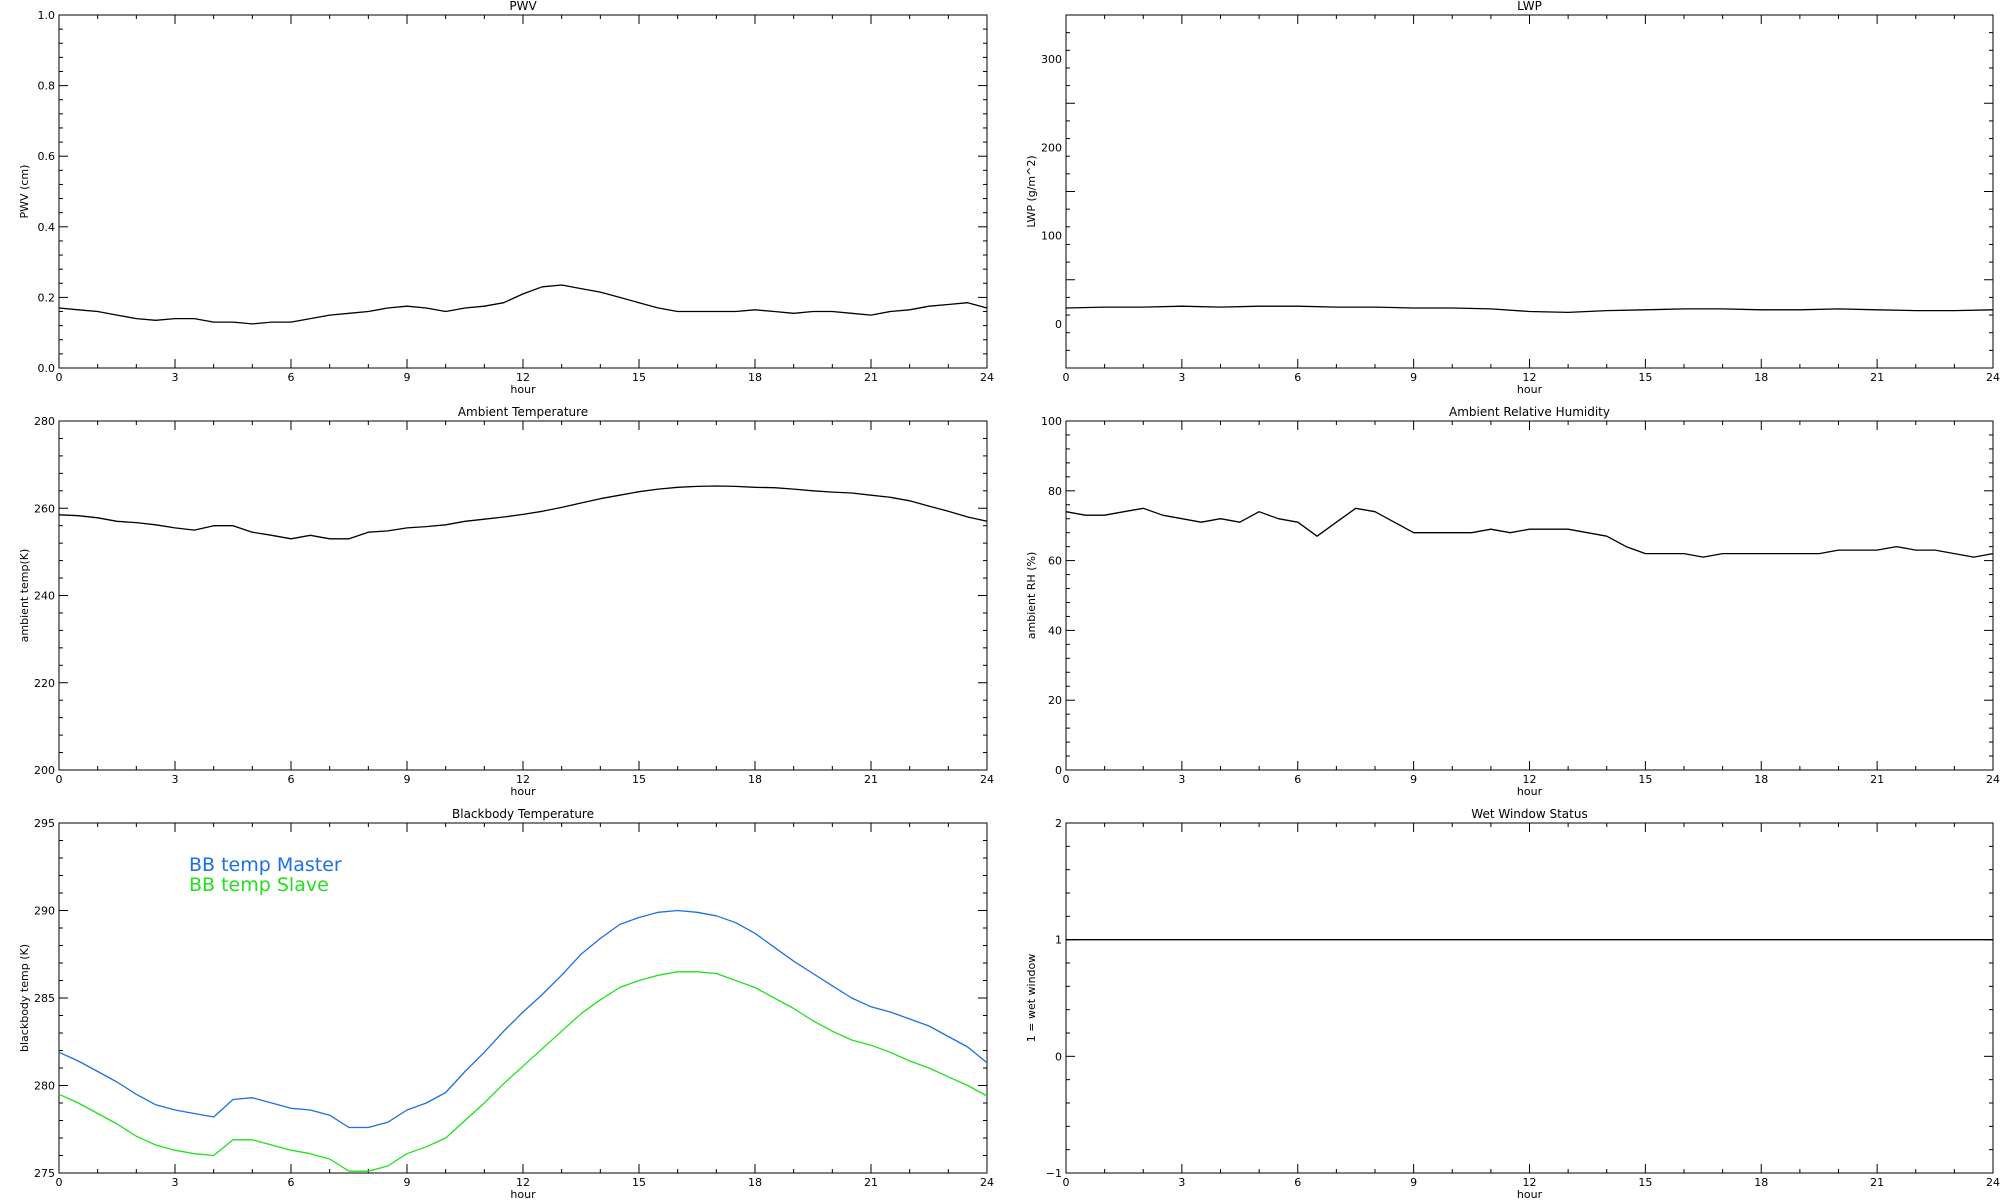 The image size is (2000, 1200). What do you see at coordinates (1055, 491) in the screenshot?
I see `y-tick-label: 80` at bounding box center [1055, 491].